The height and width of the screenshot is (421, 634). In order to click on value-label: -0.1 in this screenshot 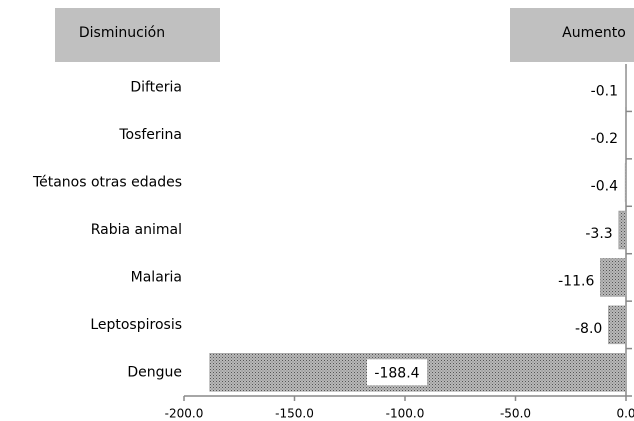, I will do `click(604, 92)`.